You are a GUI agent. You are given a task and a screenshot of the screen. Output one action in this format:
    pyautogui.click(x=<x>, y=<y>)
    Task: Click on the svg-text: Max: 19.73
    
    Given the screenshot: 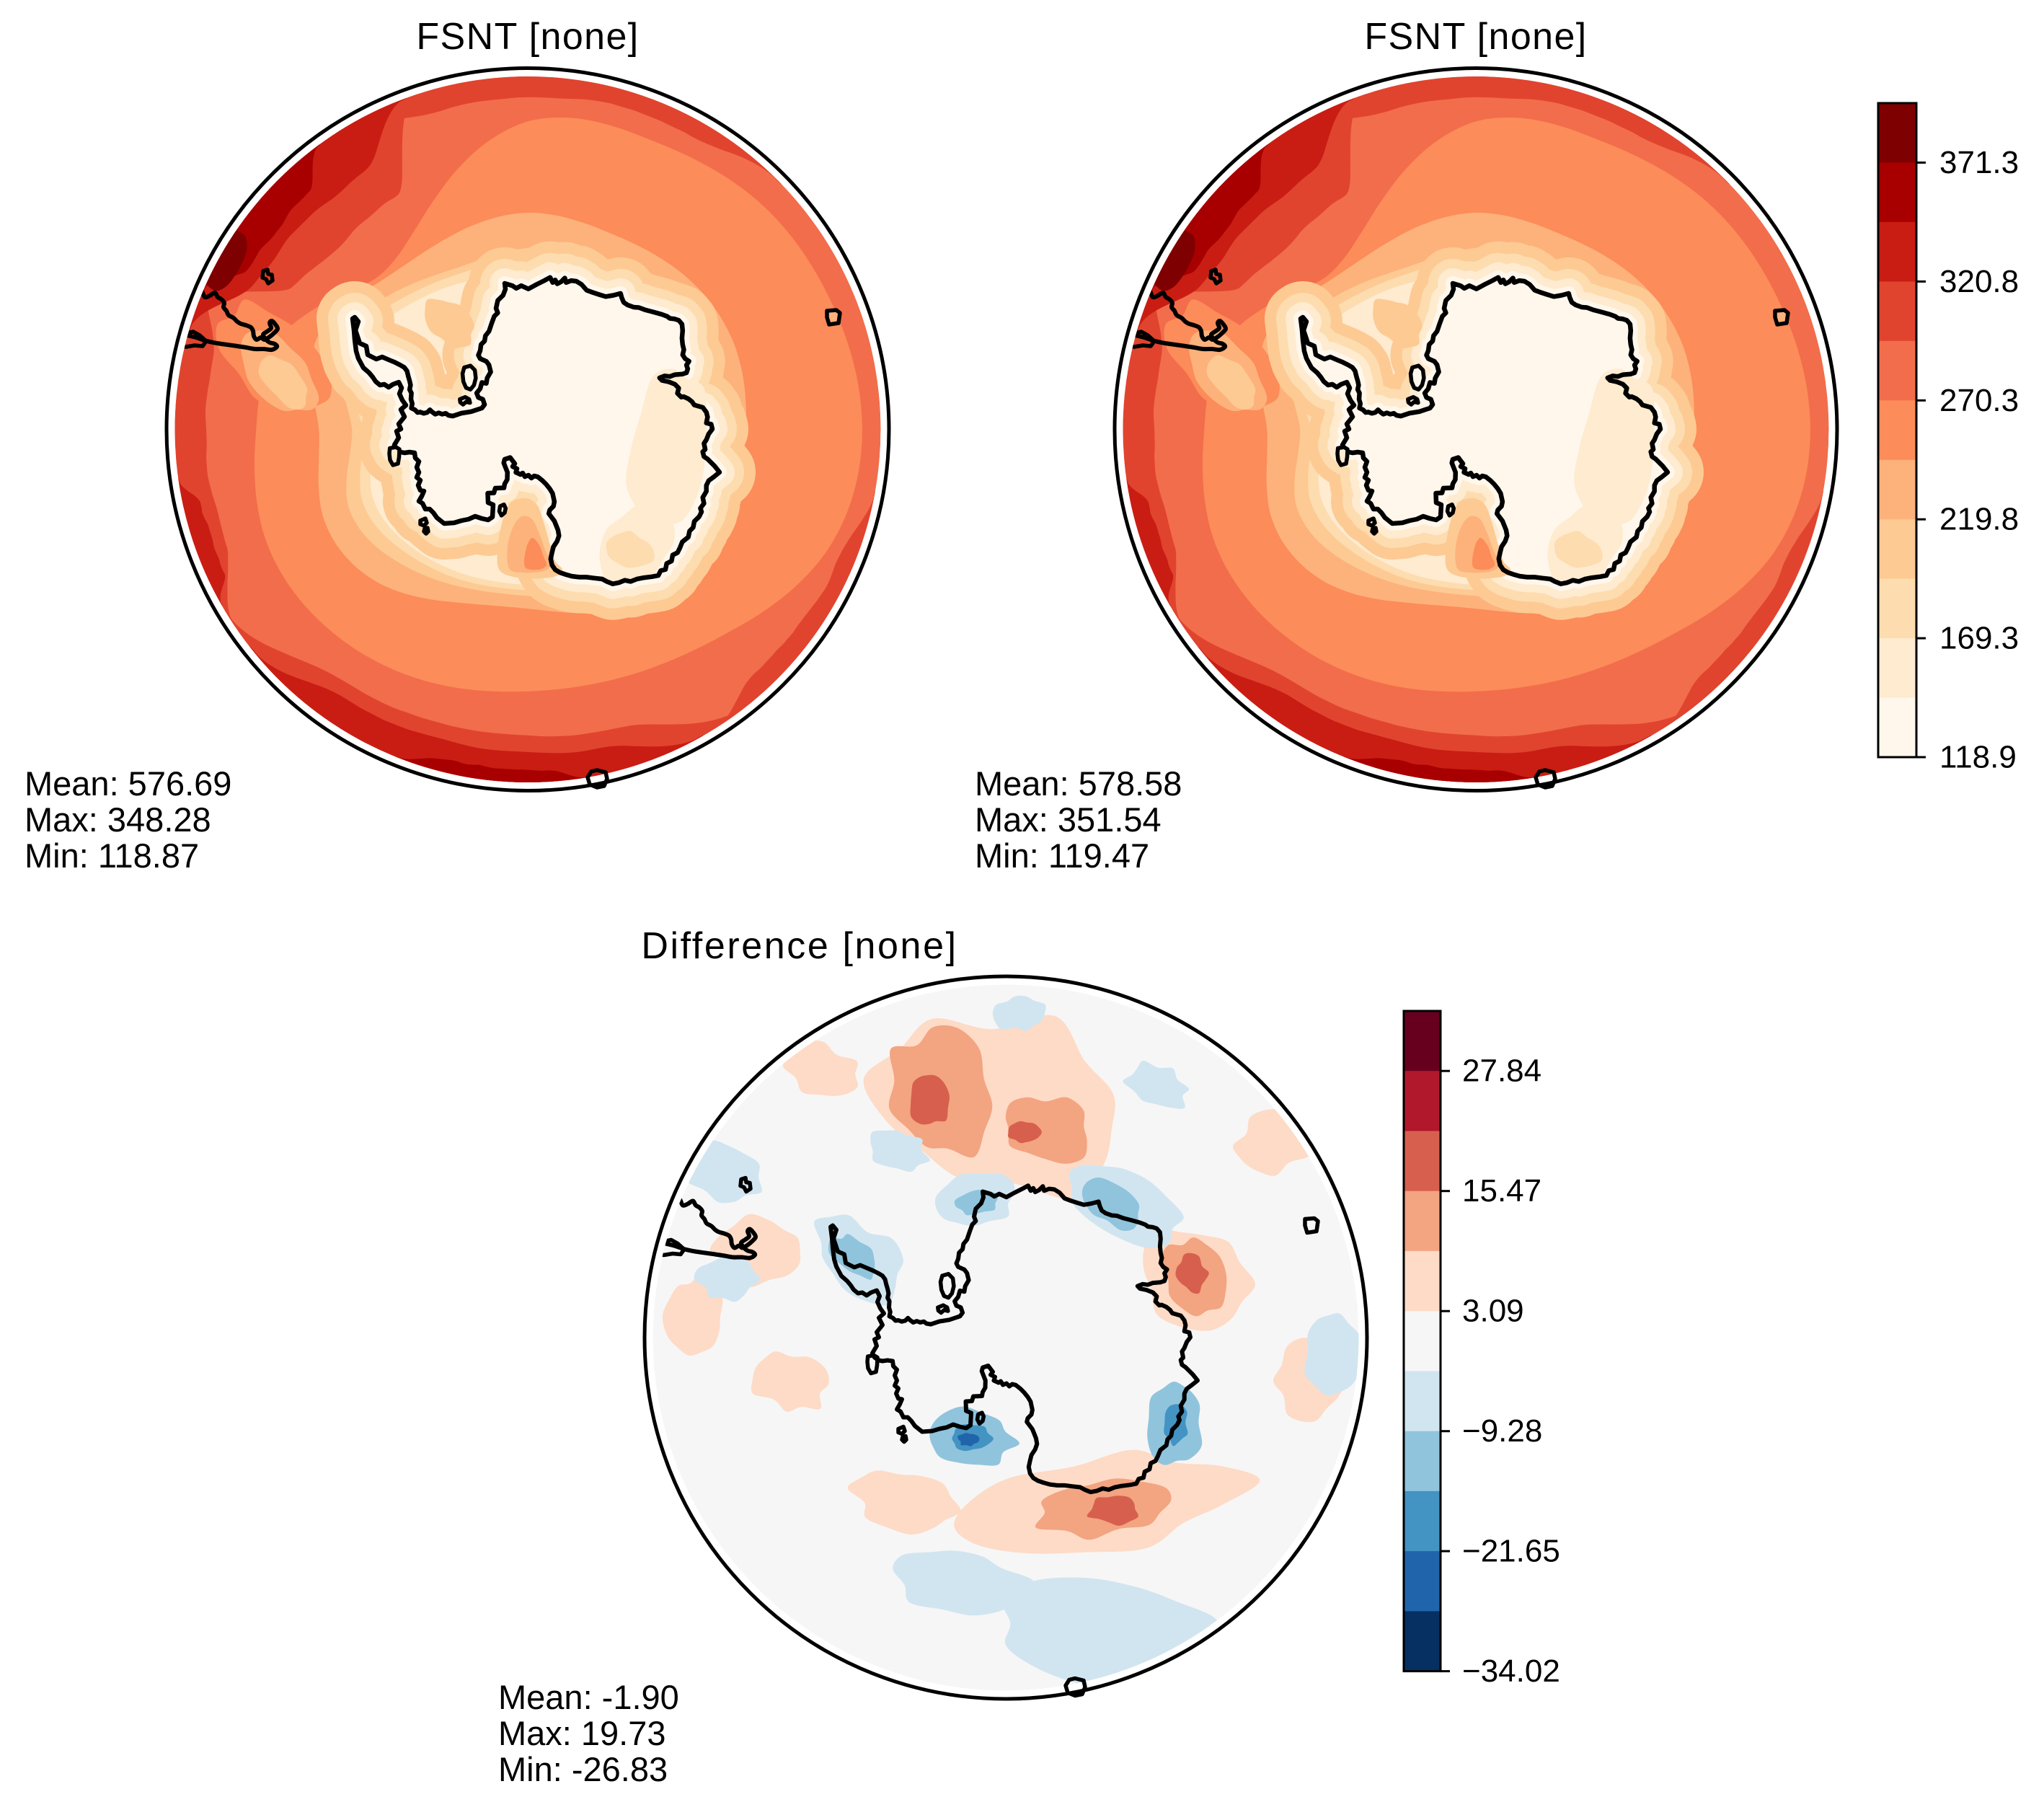 What is the action you would take?
    pyautogui.click(x=582, y=1733)
    